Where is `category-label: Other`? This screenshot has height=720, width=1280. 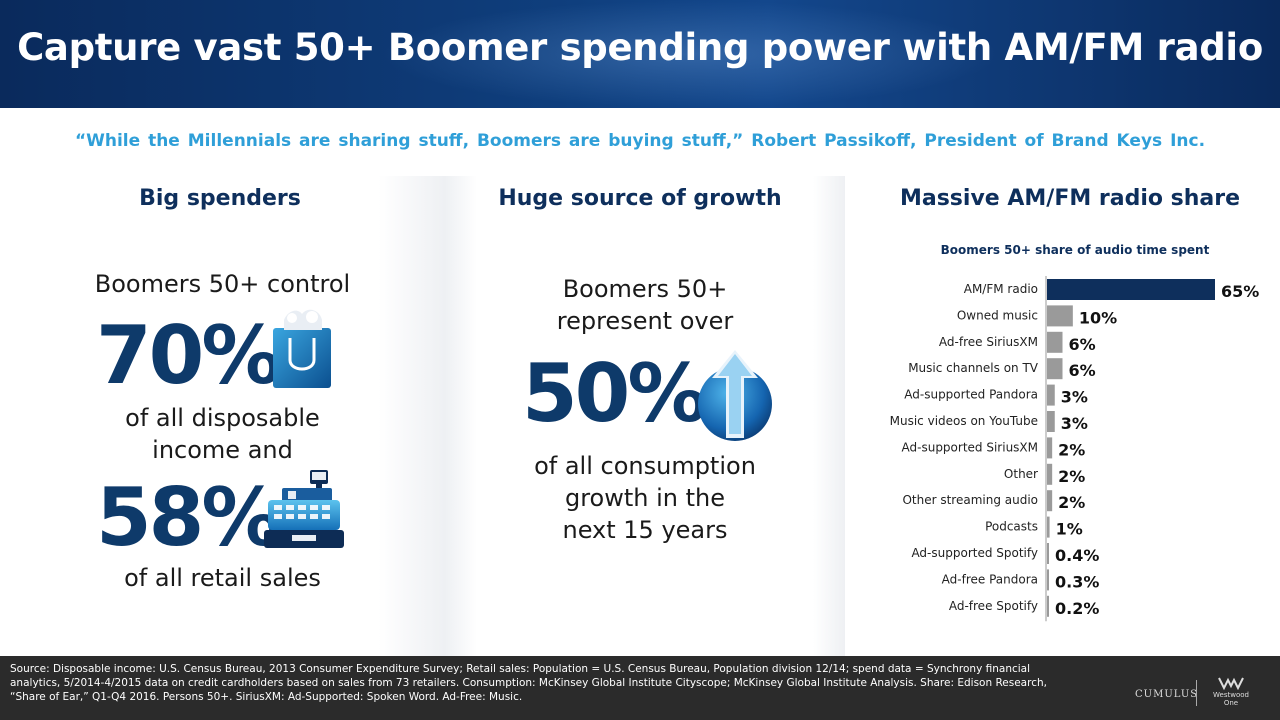 category-label: Other is located at coordinates (1021, 474).